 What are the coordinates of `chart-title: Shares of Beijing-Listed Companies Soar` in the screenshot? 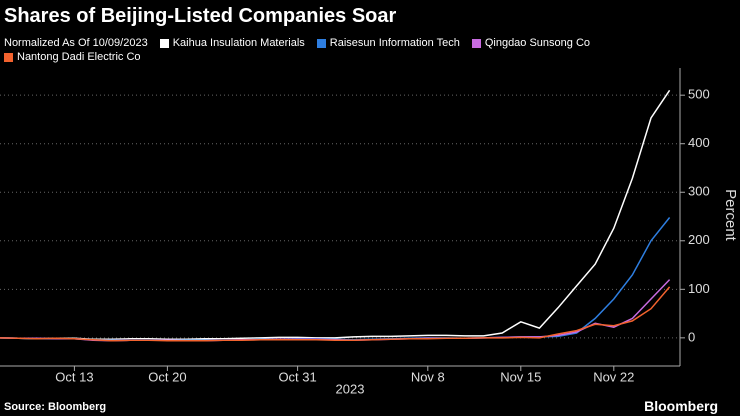 It's located at (200, 16).